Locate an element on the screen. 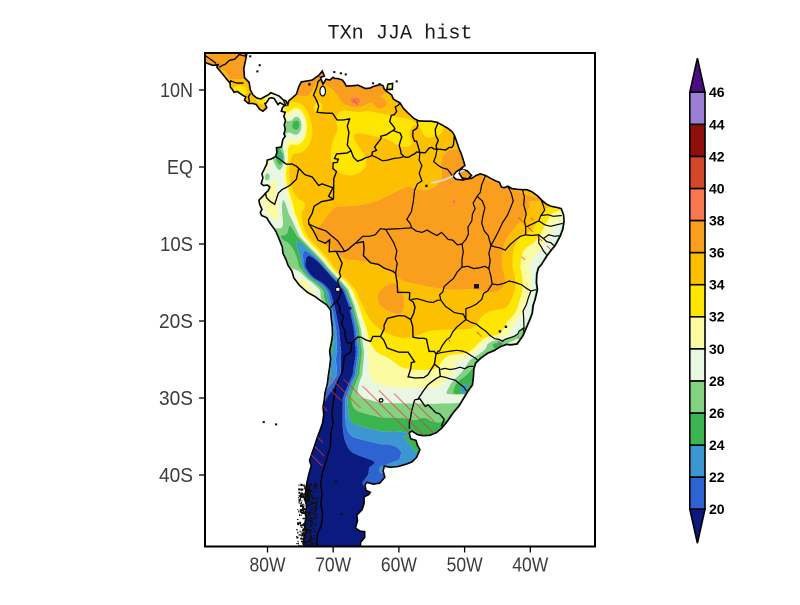 The width and height of the screenshot is (800, 605). svg-text: 60W is located at coordinates (399, 566).